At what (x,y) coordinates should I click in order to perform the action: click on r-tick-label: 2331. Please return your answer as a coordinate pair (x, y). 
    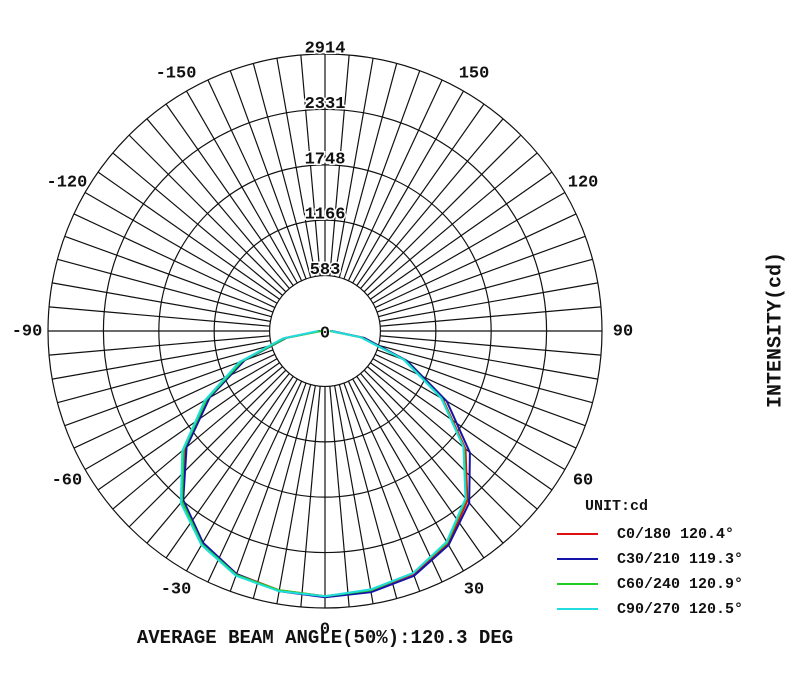
    Looking at the image, I should click on (325, 104).